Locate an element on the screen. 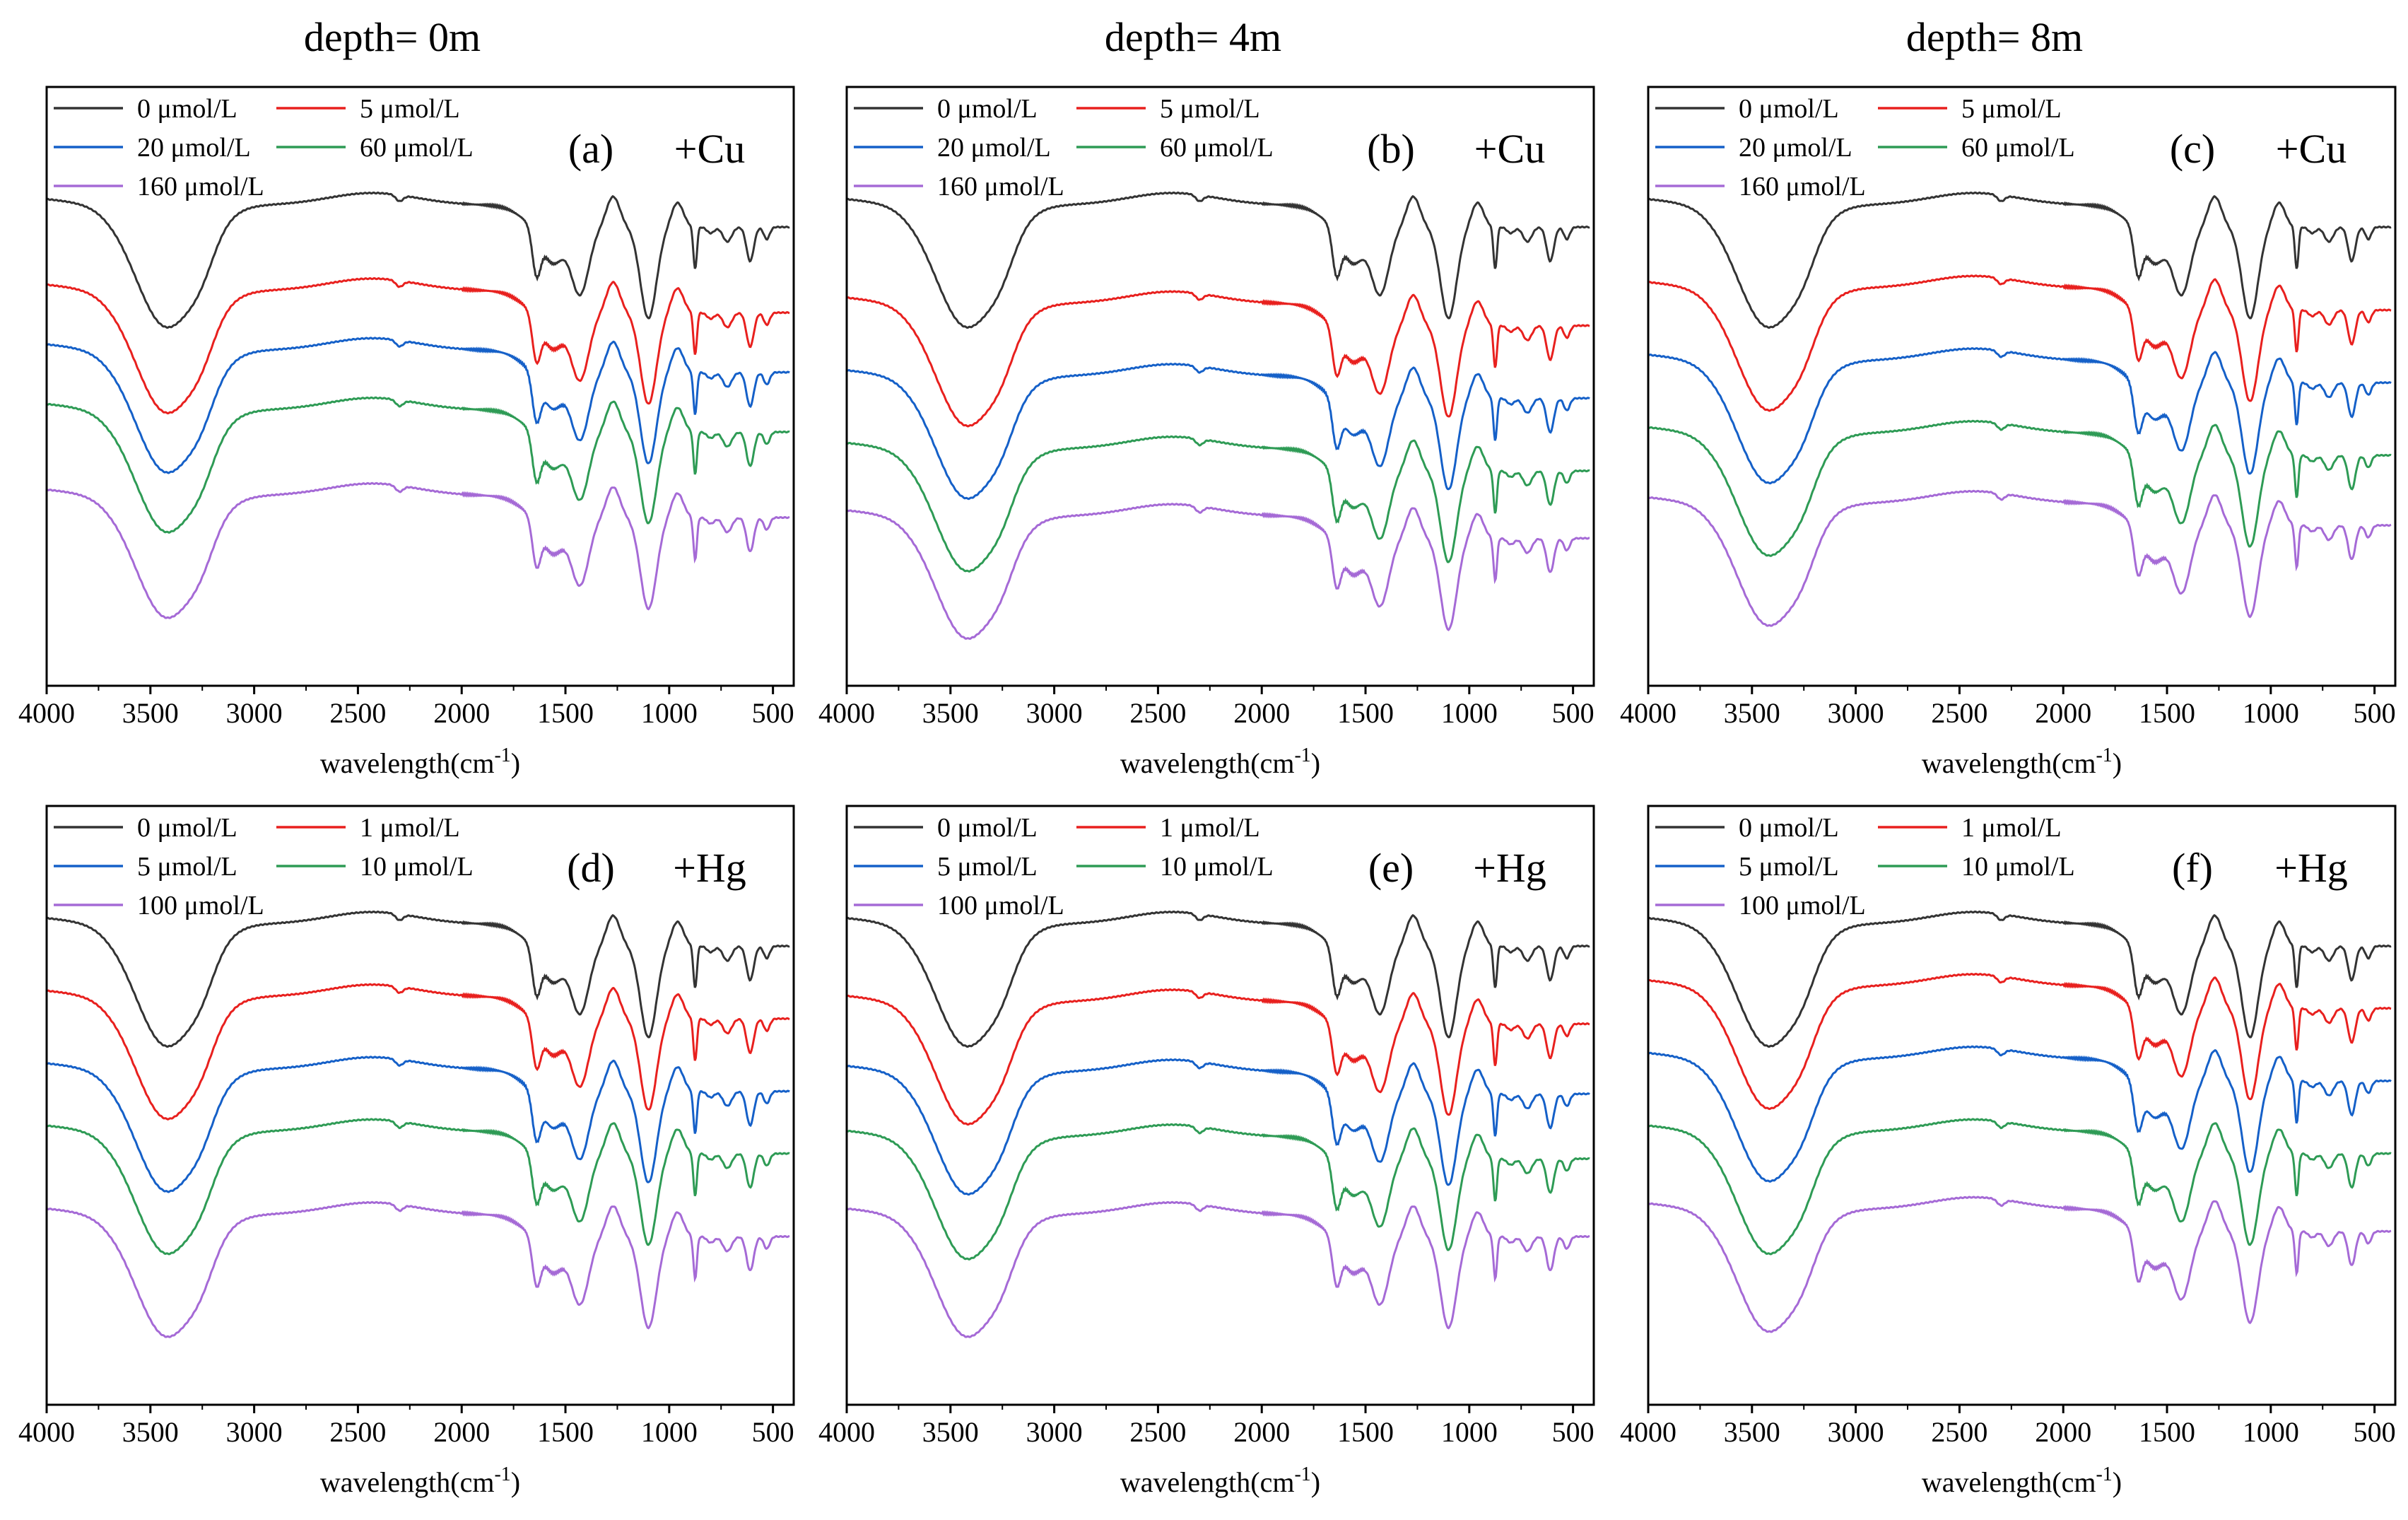  metal-label: +Hg is located at coordinates (1509, 868).